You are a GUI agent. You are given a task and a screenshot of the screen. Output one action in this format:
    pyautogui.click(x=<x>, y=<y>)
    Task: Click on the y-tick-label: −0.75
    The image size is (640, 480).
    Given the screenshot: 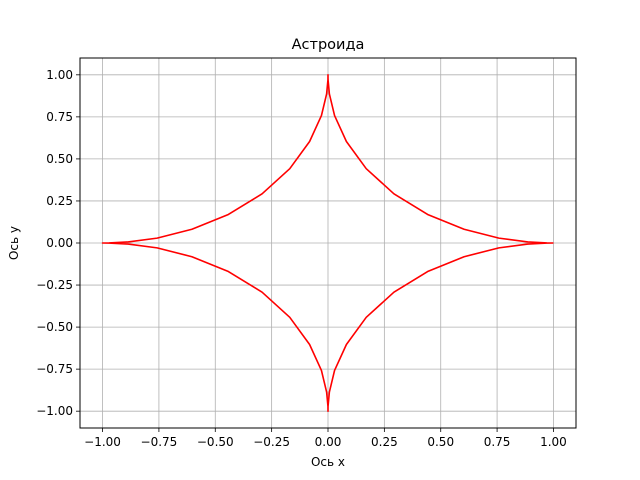 What is the action you would take?
    pyautogui.click(x=54, y=369)
    